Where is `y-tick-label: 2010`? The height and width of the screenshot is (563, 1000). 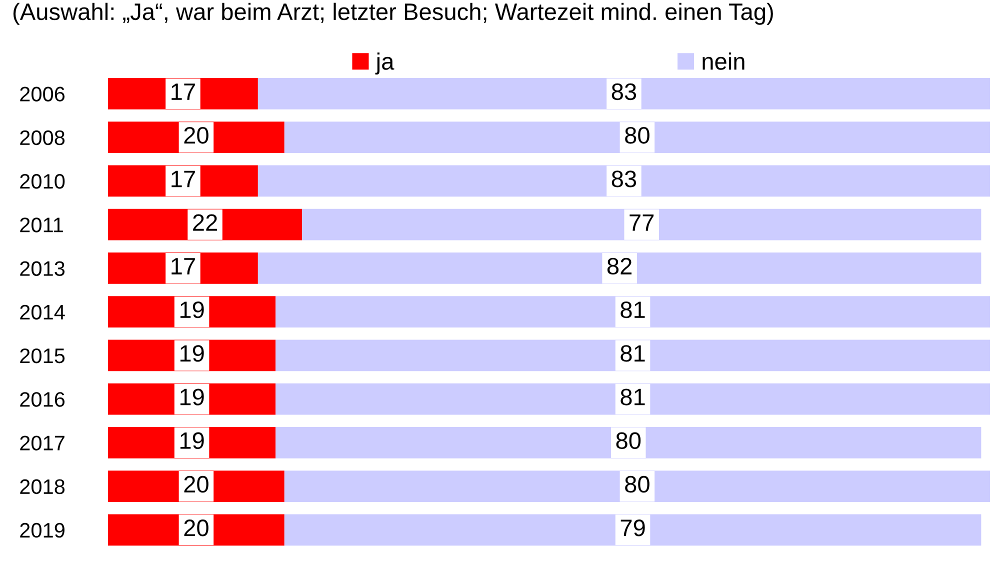
y-tick-label: 2010 is located at coordinates (42, 181).